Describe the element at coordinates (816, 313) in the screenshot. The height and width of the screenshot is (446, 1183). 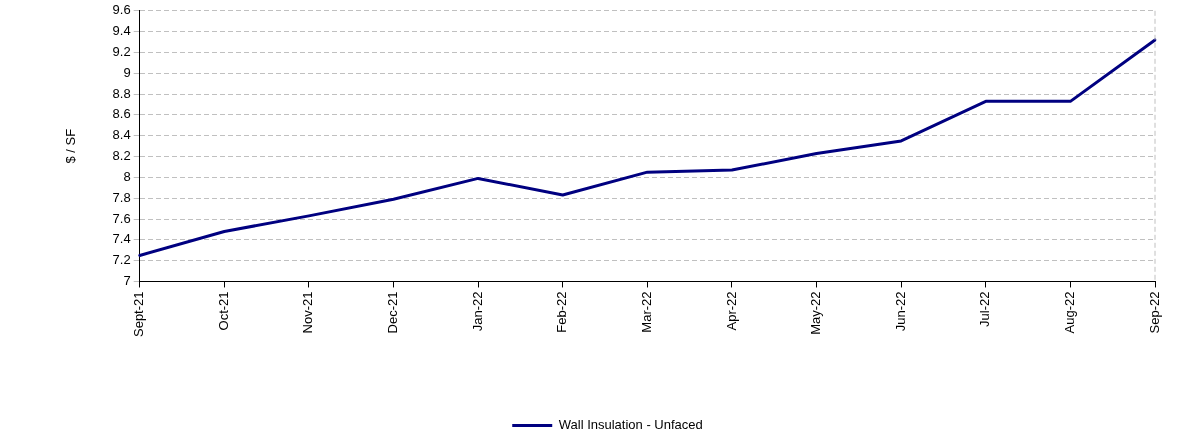
I see `x-tick-label: May-22` at that location.